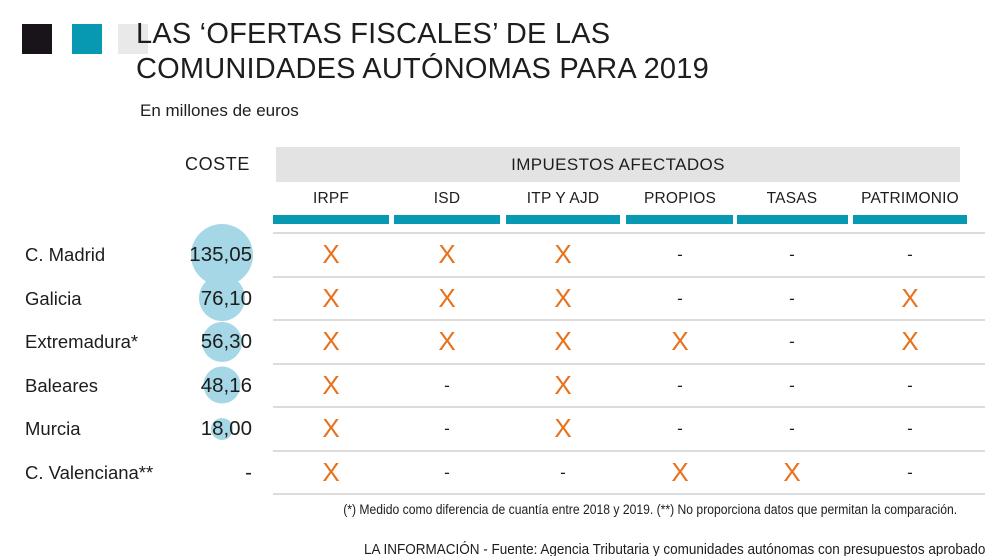 This screenshot has height=556, width=990. I want to click on region-label: Galicia, so click(53, 298).